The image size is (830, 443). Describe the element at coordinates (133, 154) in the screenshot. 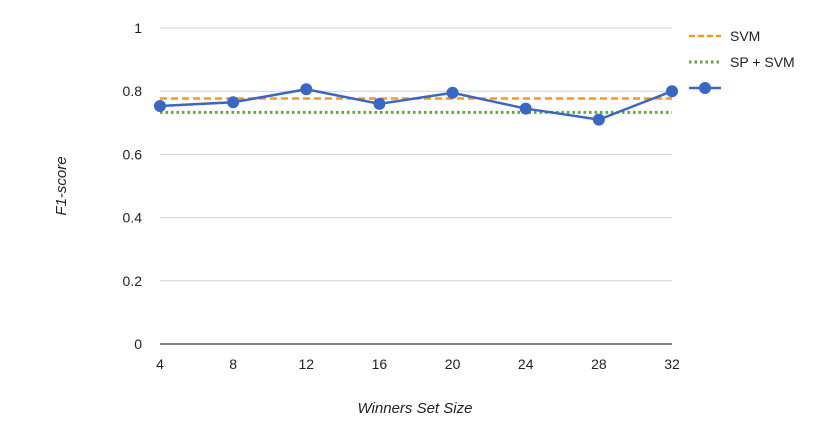

I see `y-tick-label: 0.6` at that location.